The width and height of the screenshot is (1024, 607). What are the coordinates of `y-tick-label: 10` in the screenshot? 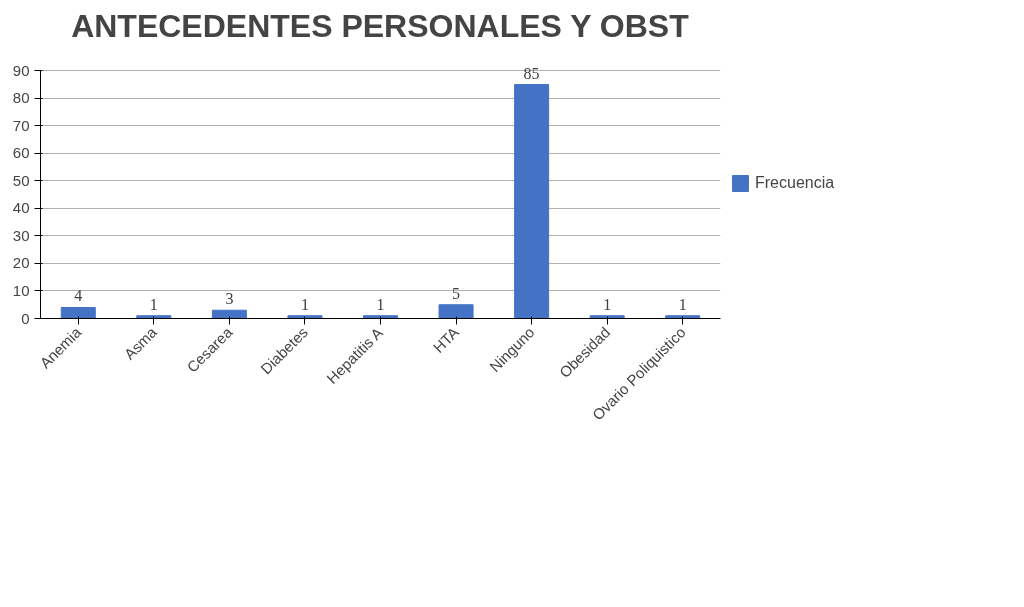 It's located at (21, 290).